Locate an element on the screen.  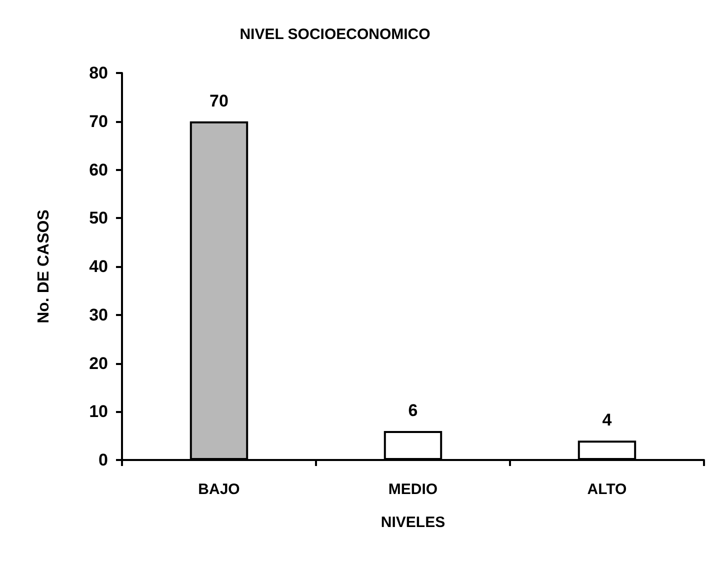
y-tick-label: 30 is located at coordinates (98, 314).